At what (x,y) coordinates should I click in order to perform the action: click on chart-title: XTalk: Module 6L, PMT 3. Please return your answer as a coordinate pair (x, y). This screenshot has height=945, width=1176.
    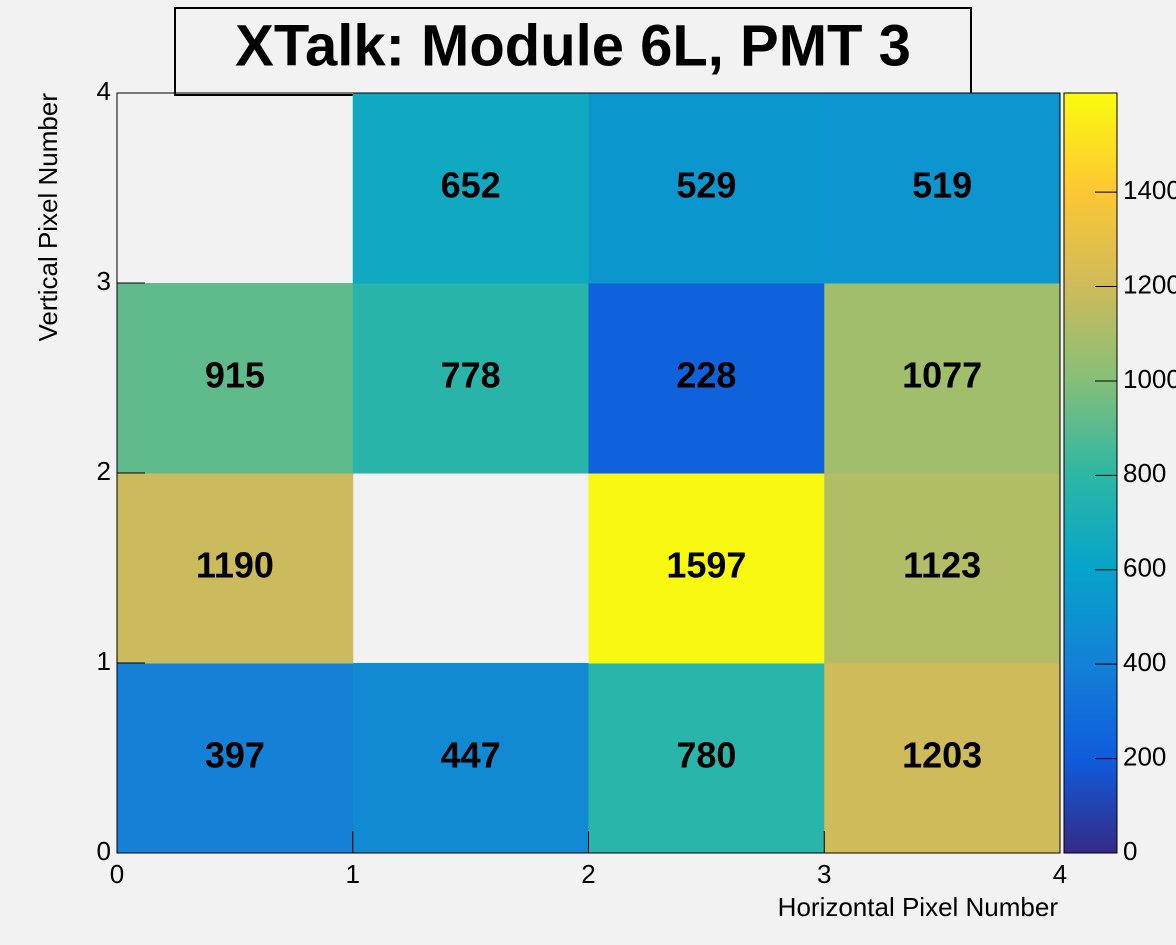
    Looking at the image, I should click on (573, 45).